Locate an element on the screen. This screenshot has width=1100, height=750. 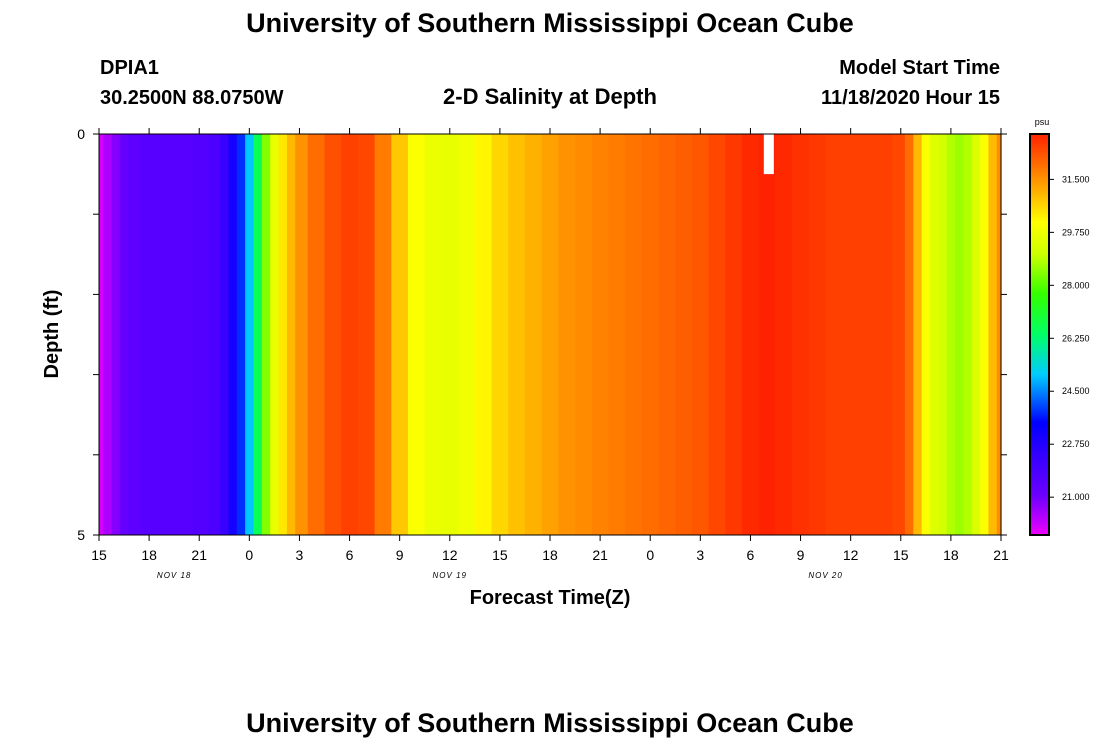
colorbar-tick-label: 28.000 is located at coordinates (1076, 285).